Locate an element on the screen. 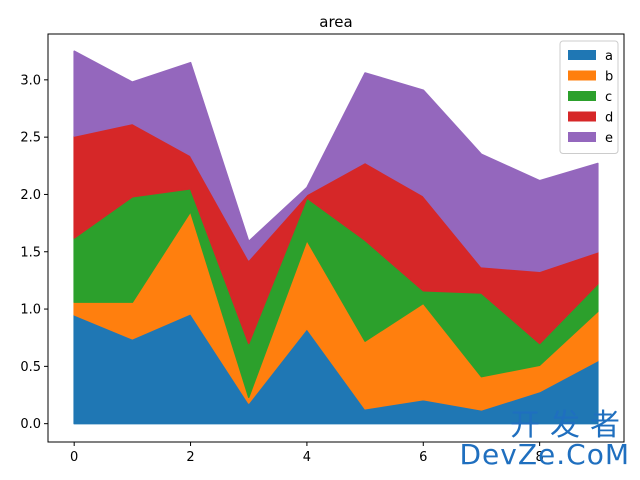 The image size is (640, 480). y-tick-label: 0.0 is located at coordinates (30, 424).